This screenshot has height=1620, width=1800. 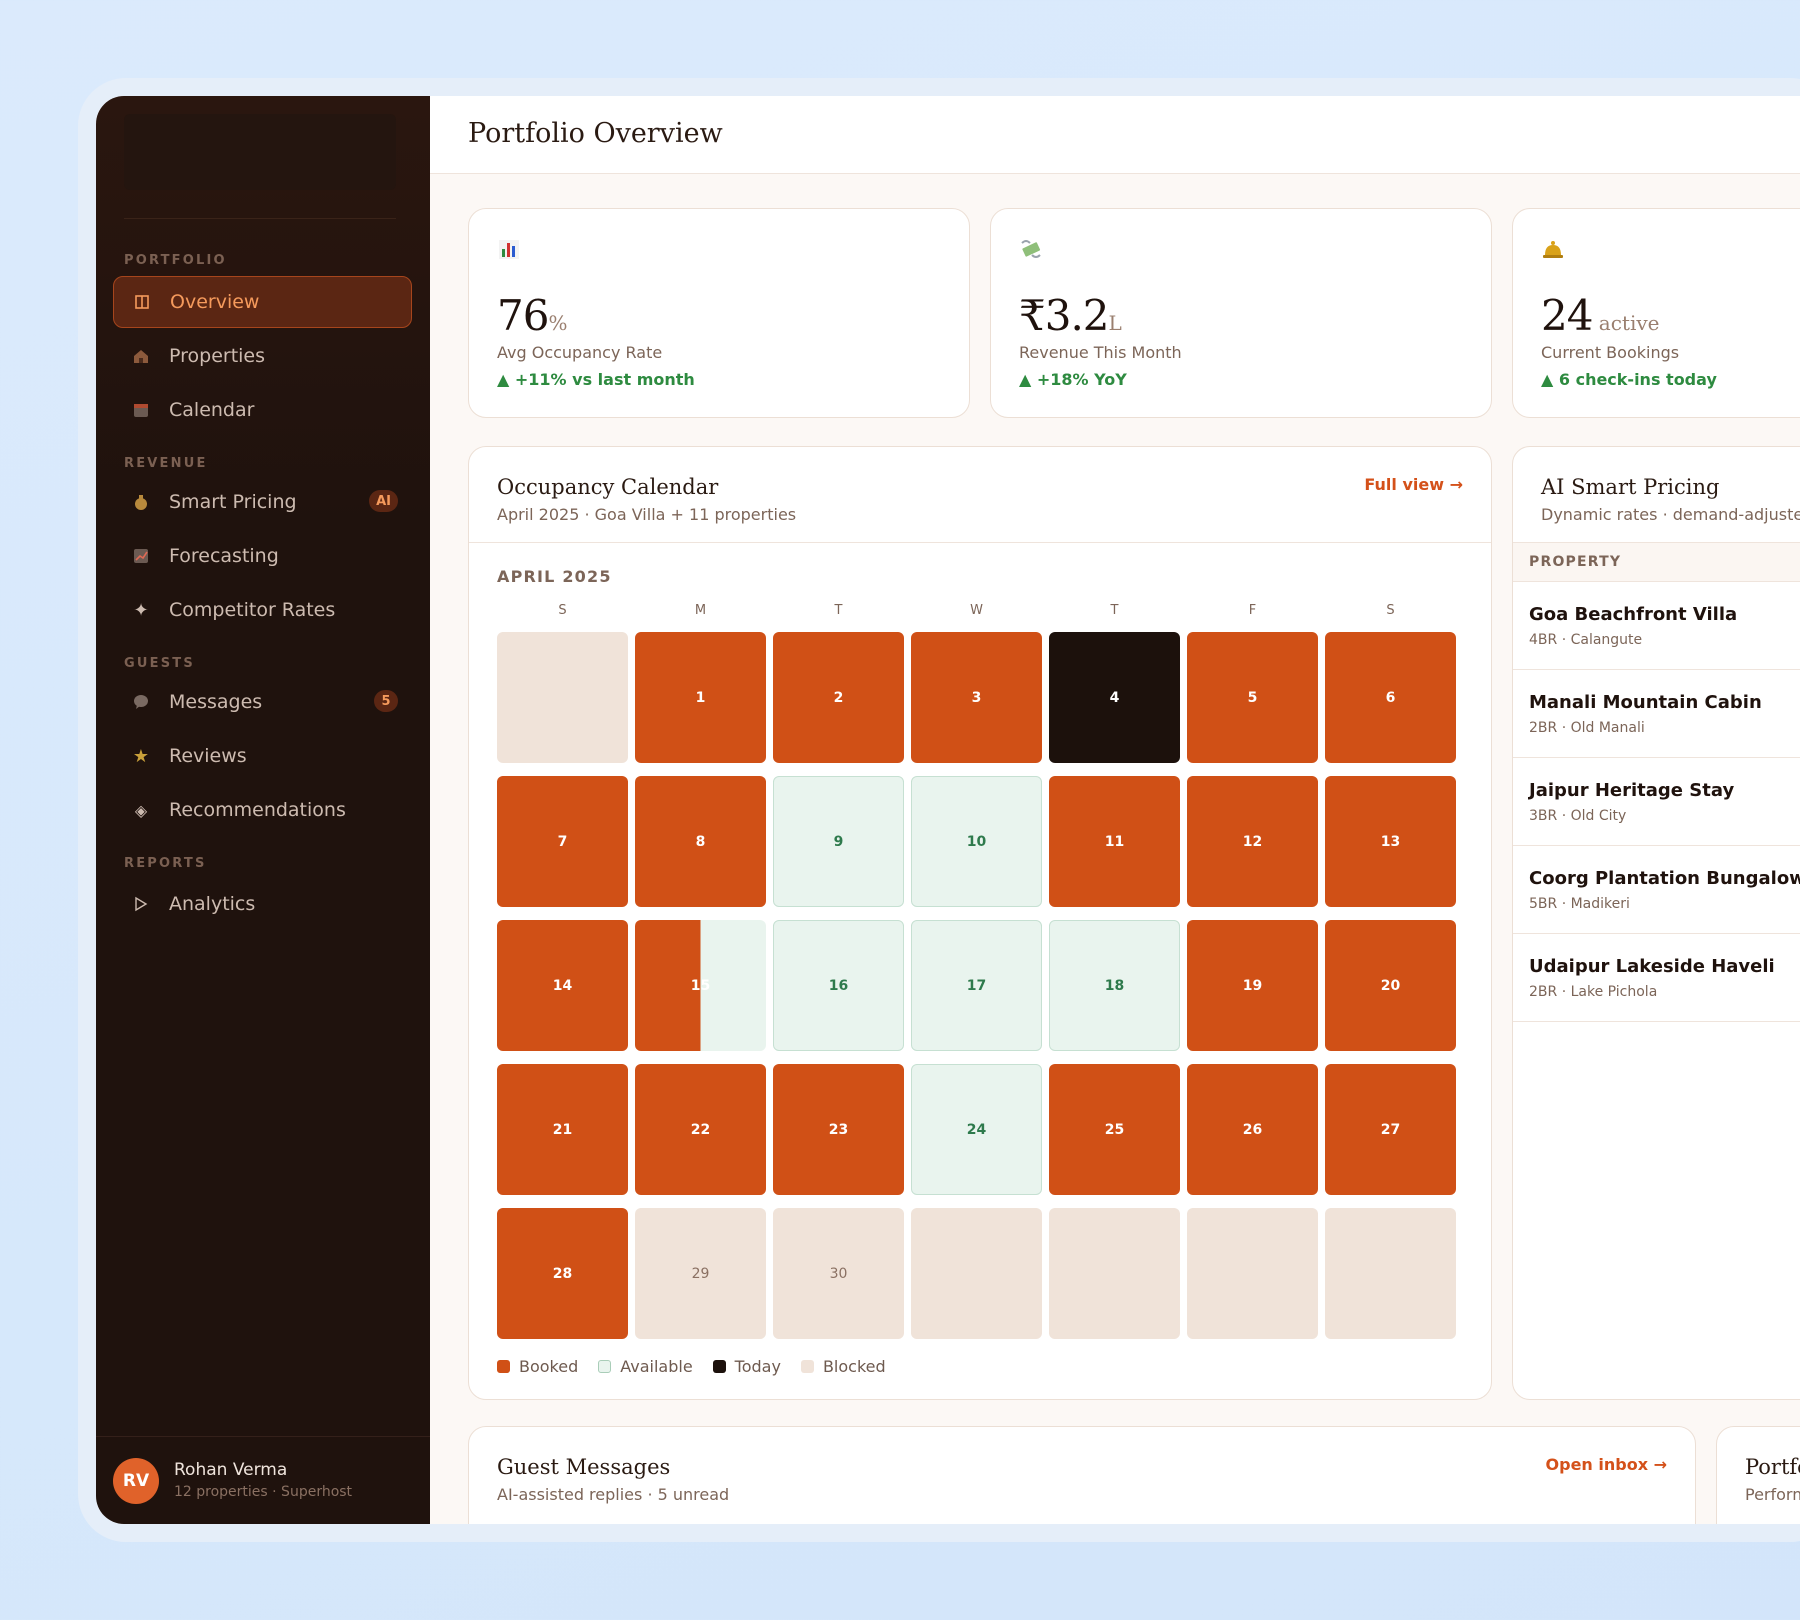 I want to click on kpi-unit: active, so click(x=1626, y=323).